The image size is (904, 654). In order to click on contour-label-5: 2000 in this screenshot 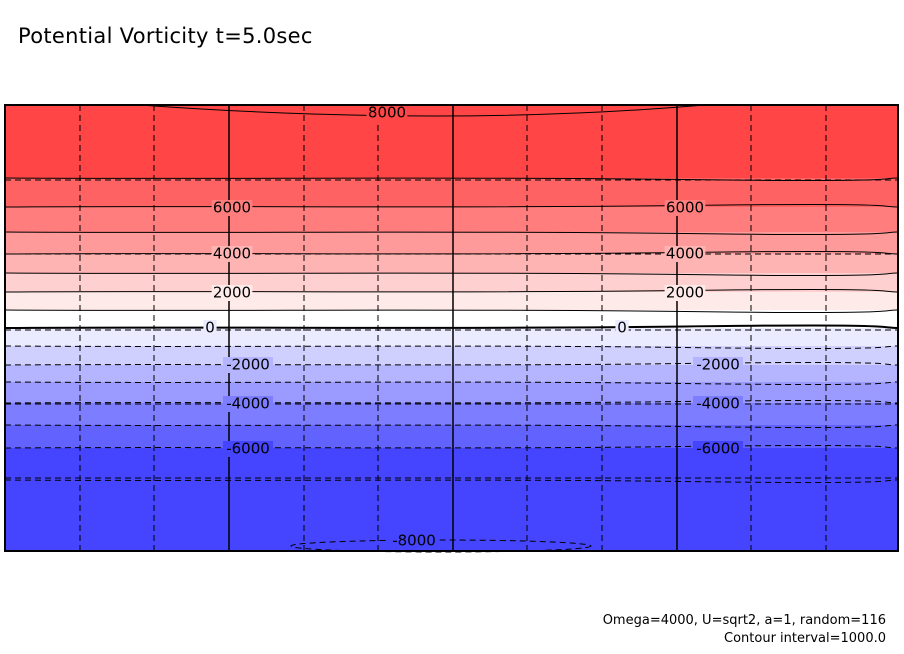, I will do `click(232, 293)`.